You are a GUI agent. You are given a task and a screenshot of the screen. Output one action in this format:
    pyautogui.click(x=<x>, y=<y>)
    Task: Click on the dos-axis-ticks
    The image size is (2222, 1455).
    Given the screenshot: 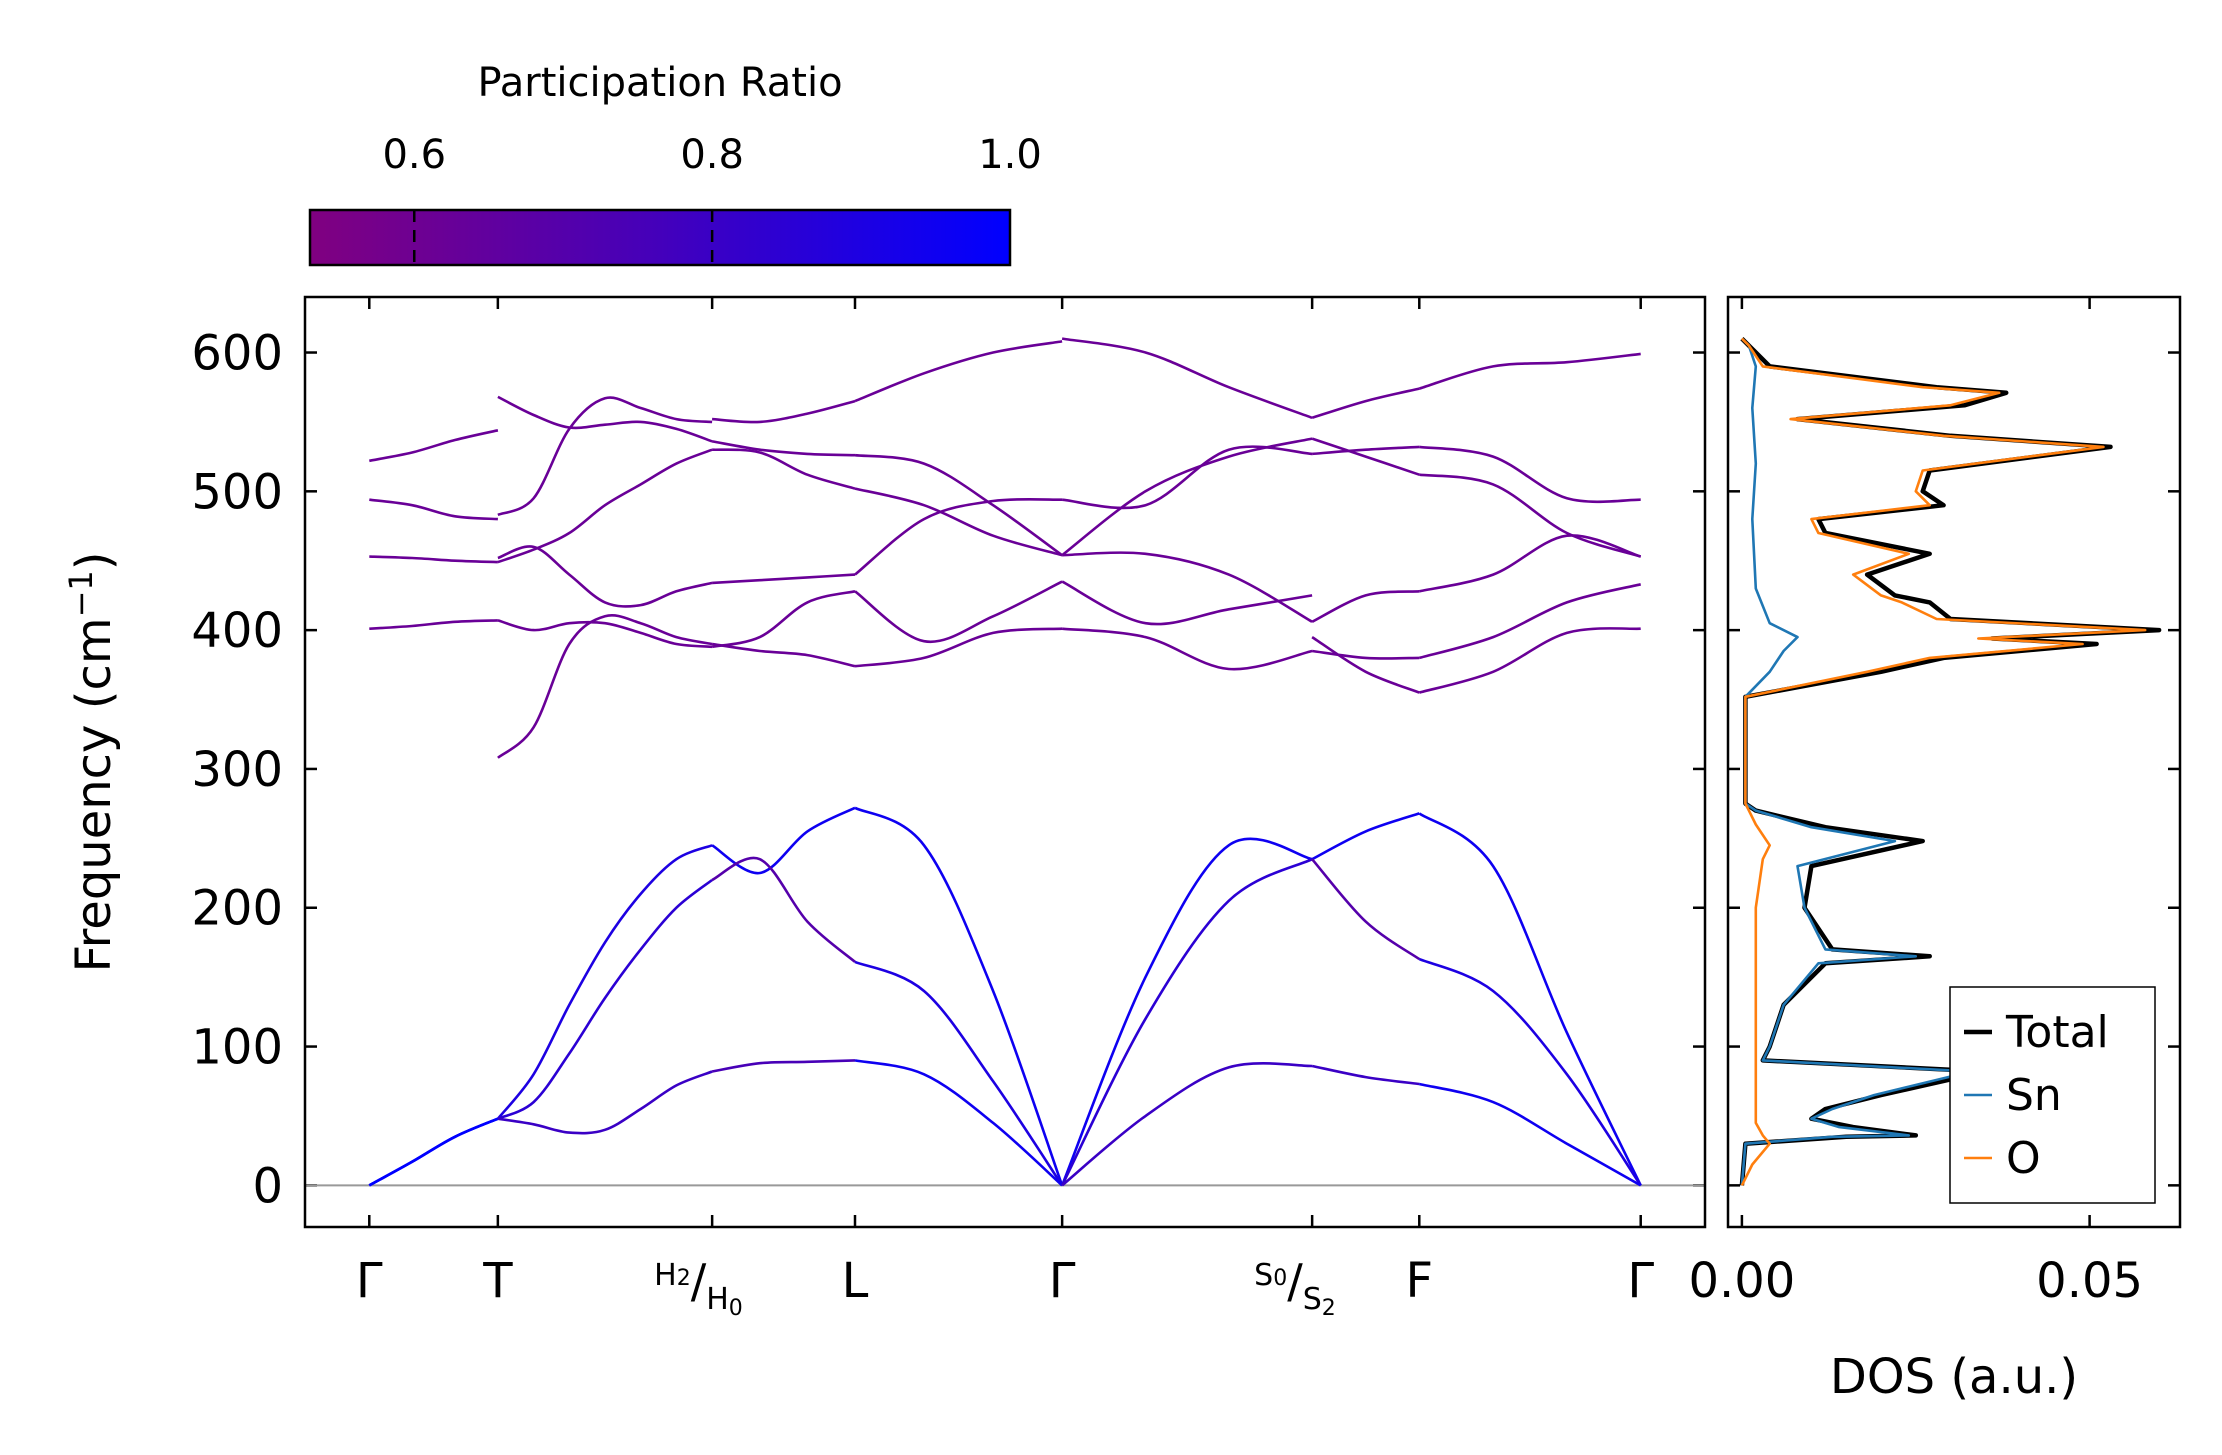 What is the action you would take?
    pyautogui.click(x=1954, y=762)
    